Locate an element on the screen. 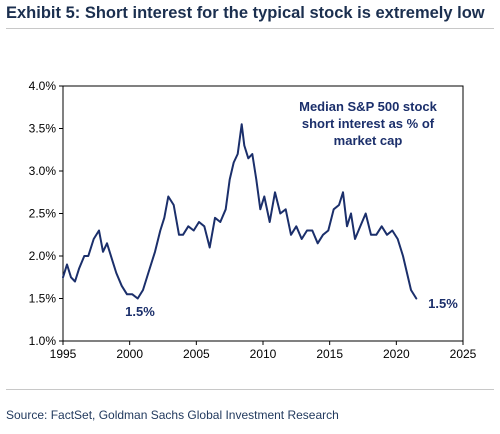 This screenshot has height=434, width=500. series-annotation-line-2: short interest as % of is located at coordinates (368, 123).